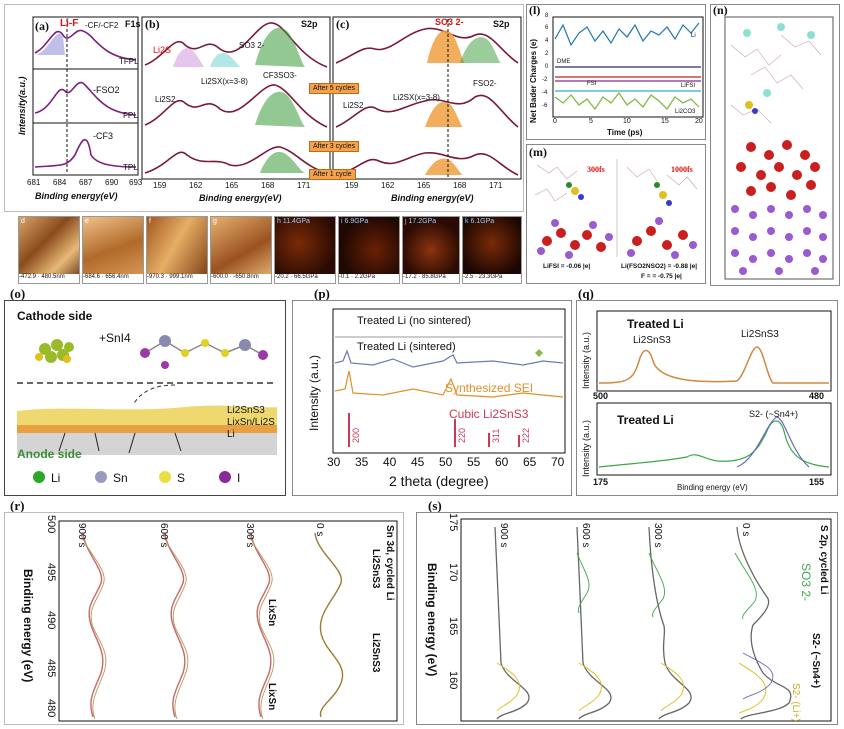 Image resolution: width=844 pixels, height=729 pixels. Describe the element at coordinates (659, 266) in the screenshot. I see `md-caption-right: Li(FSO2NSO2) = -0.88 |e|` at that location.